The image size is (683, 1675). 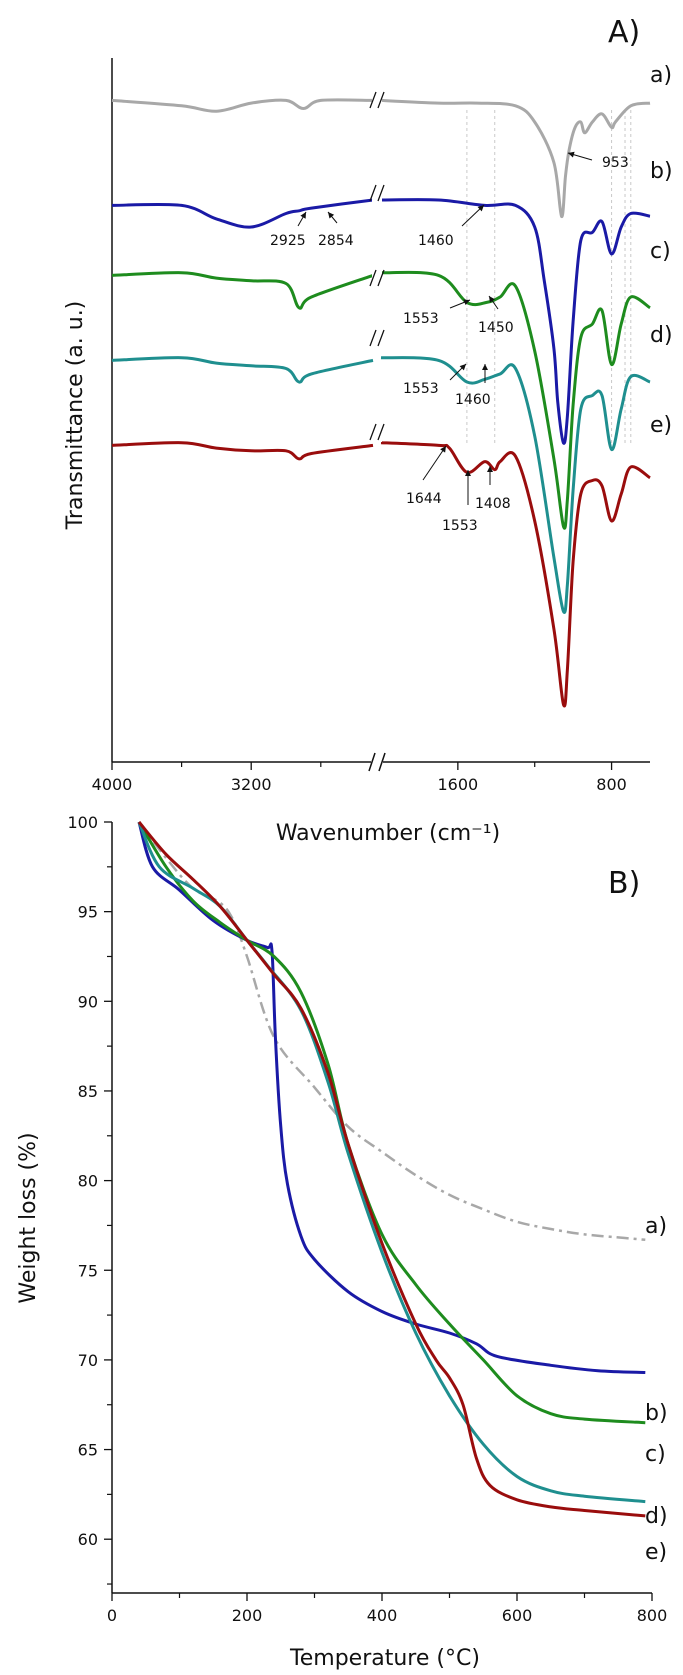 What do you see at coordinates (434, 463) in the screenshot?
I see `annotation-arrow` at bounding box center [434, 463].